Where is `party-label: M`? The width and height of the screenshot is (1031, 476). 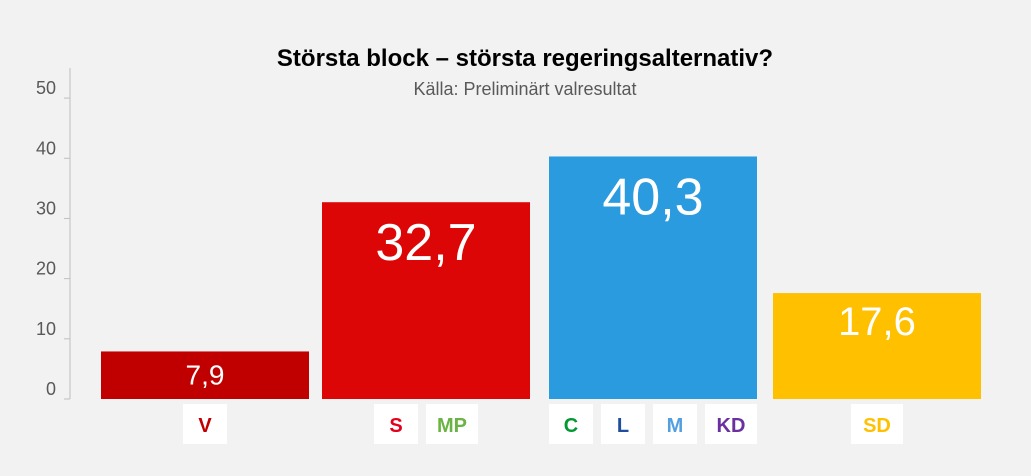
party-label: M is located at coordinates (675, 426).